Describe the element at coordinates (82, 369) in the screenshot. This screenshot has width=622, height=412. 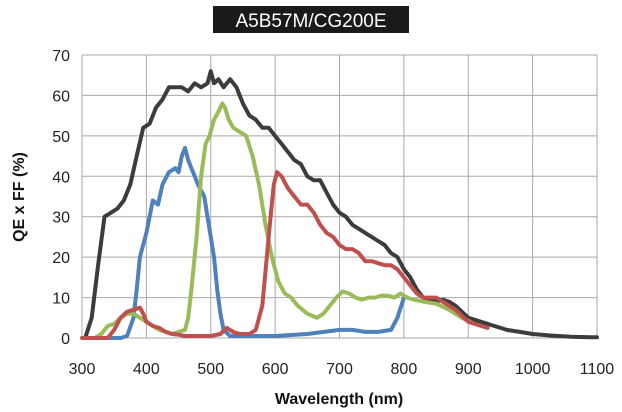
I see `x-tick-label: 300` at that location.